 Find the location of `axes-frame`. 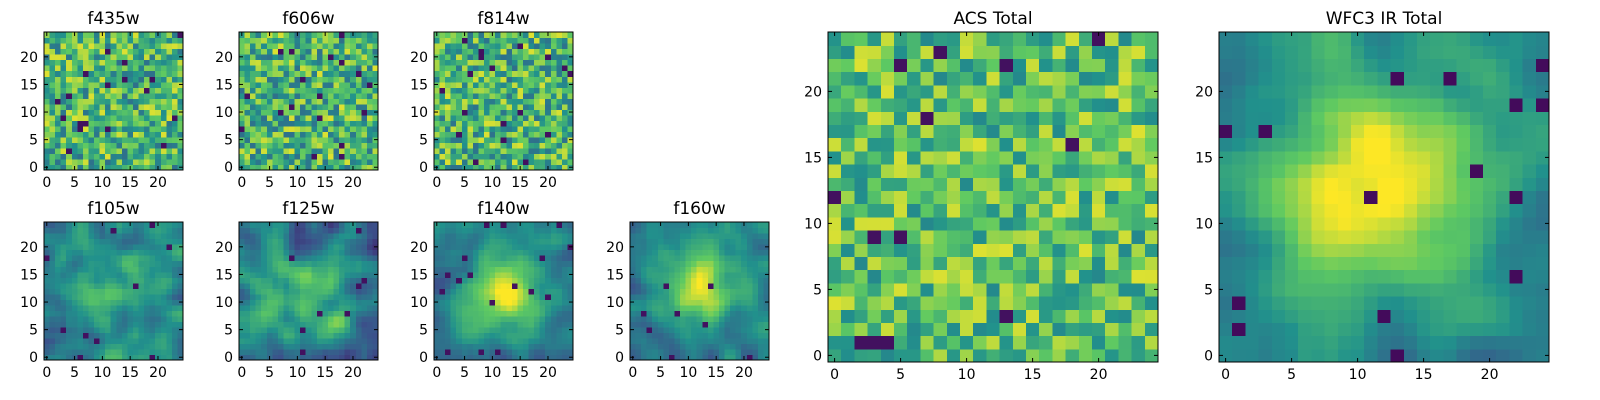

axes-frame is located at coordinates (699, 291).